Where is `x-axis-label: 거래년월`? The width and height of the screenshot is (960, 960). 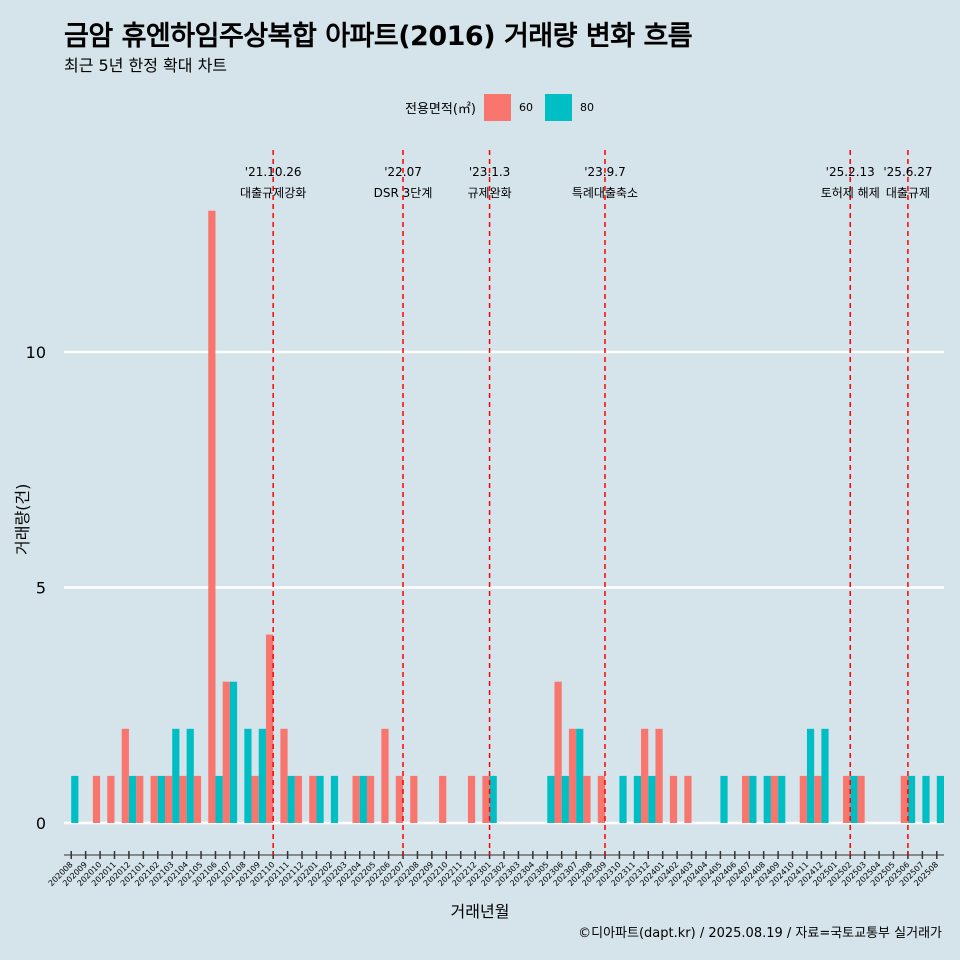 x-axis-label: 거래년월 is located at coordinates (480, 911).